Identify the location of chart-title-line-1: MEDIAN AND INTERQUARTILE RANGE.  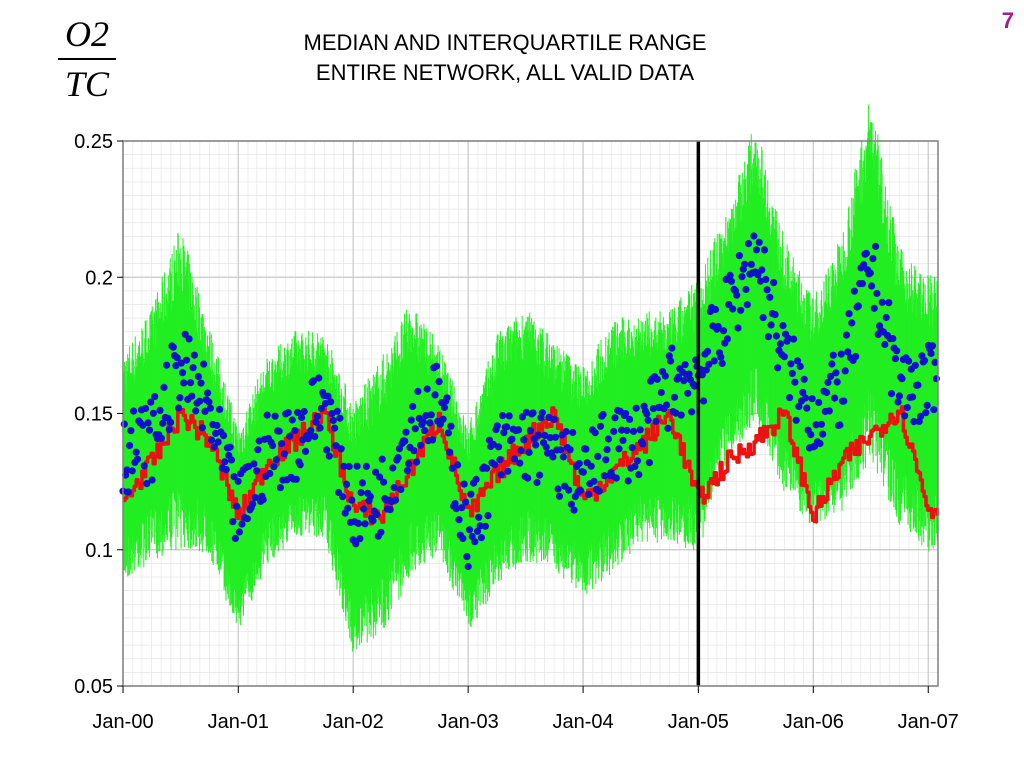
(505, 42).